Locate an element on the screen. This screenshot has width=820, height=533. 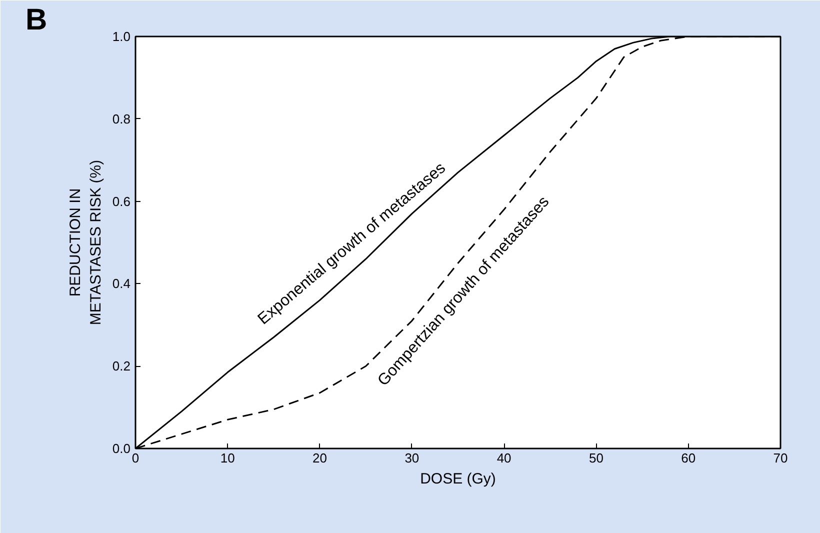
x-tick-label: 30 is located at coordinates (412, 458).